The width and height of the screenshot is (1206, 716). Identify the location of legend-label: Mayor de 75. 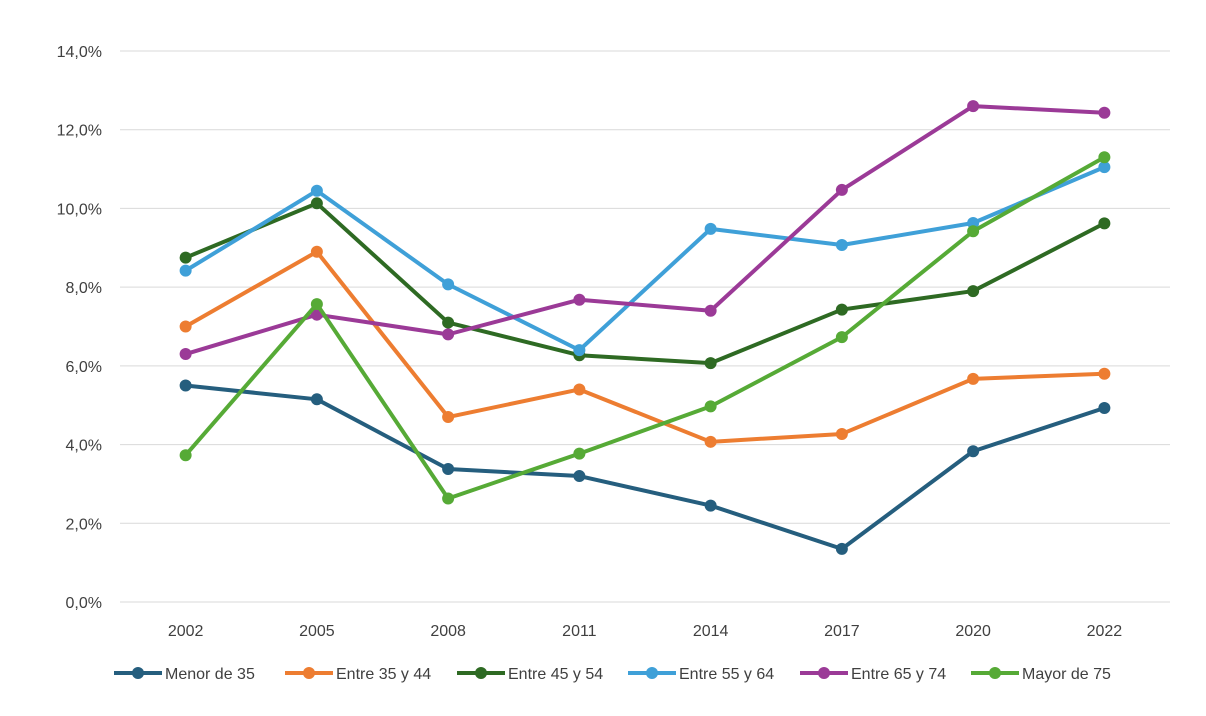
(1066, 674).